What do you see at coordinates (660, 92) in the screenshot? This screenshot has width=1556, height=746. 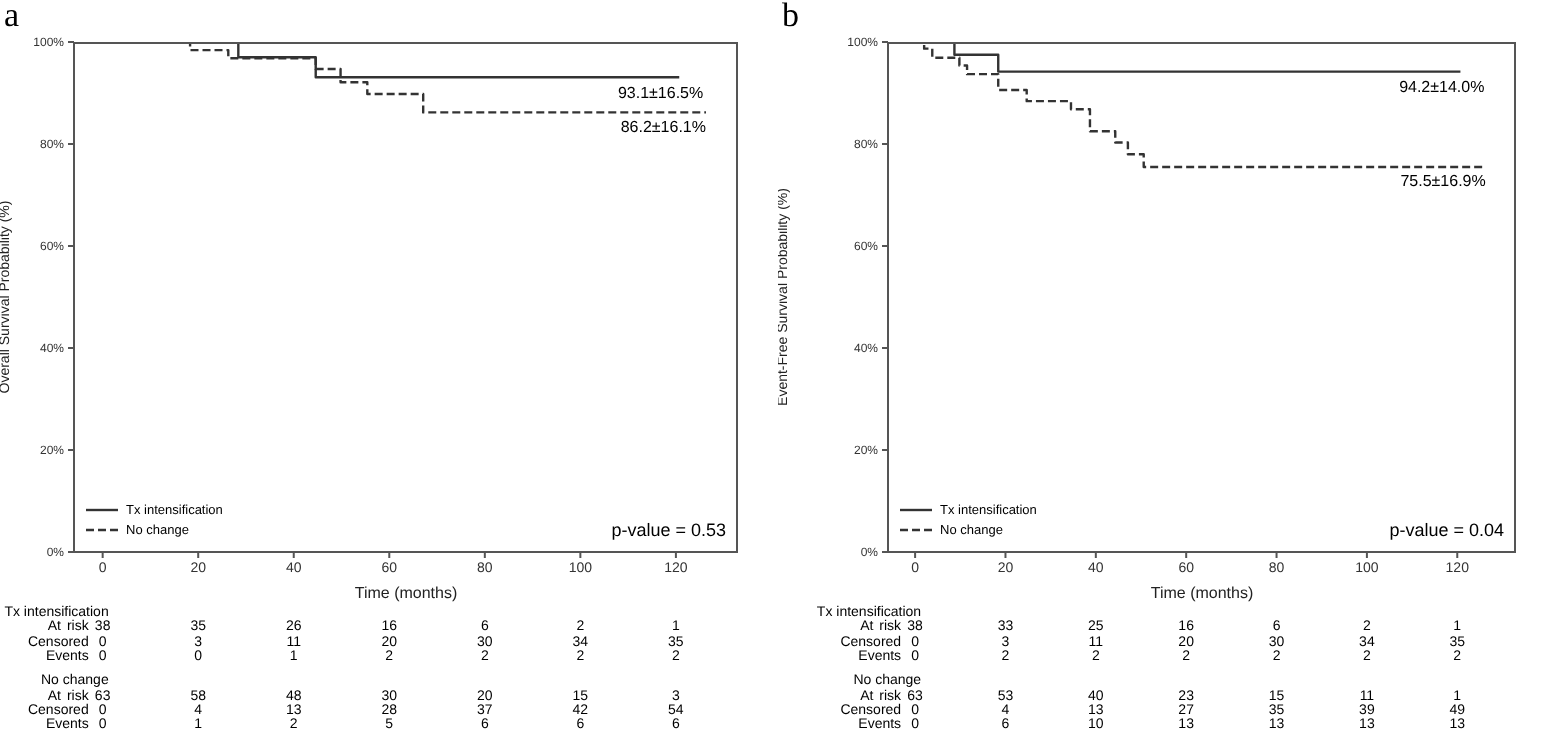 I see `annotation: 93.1±16.5%` at bounding box center [660, 92].